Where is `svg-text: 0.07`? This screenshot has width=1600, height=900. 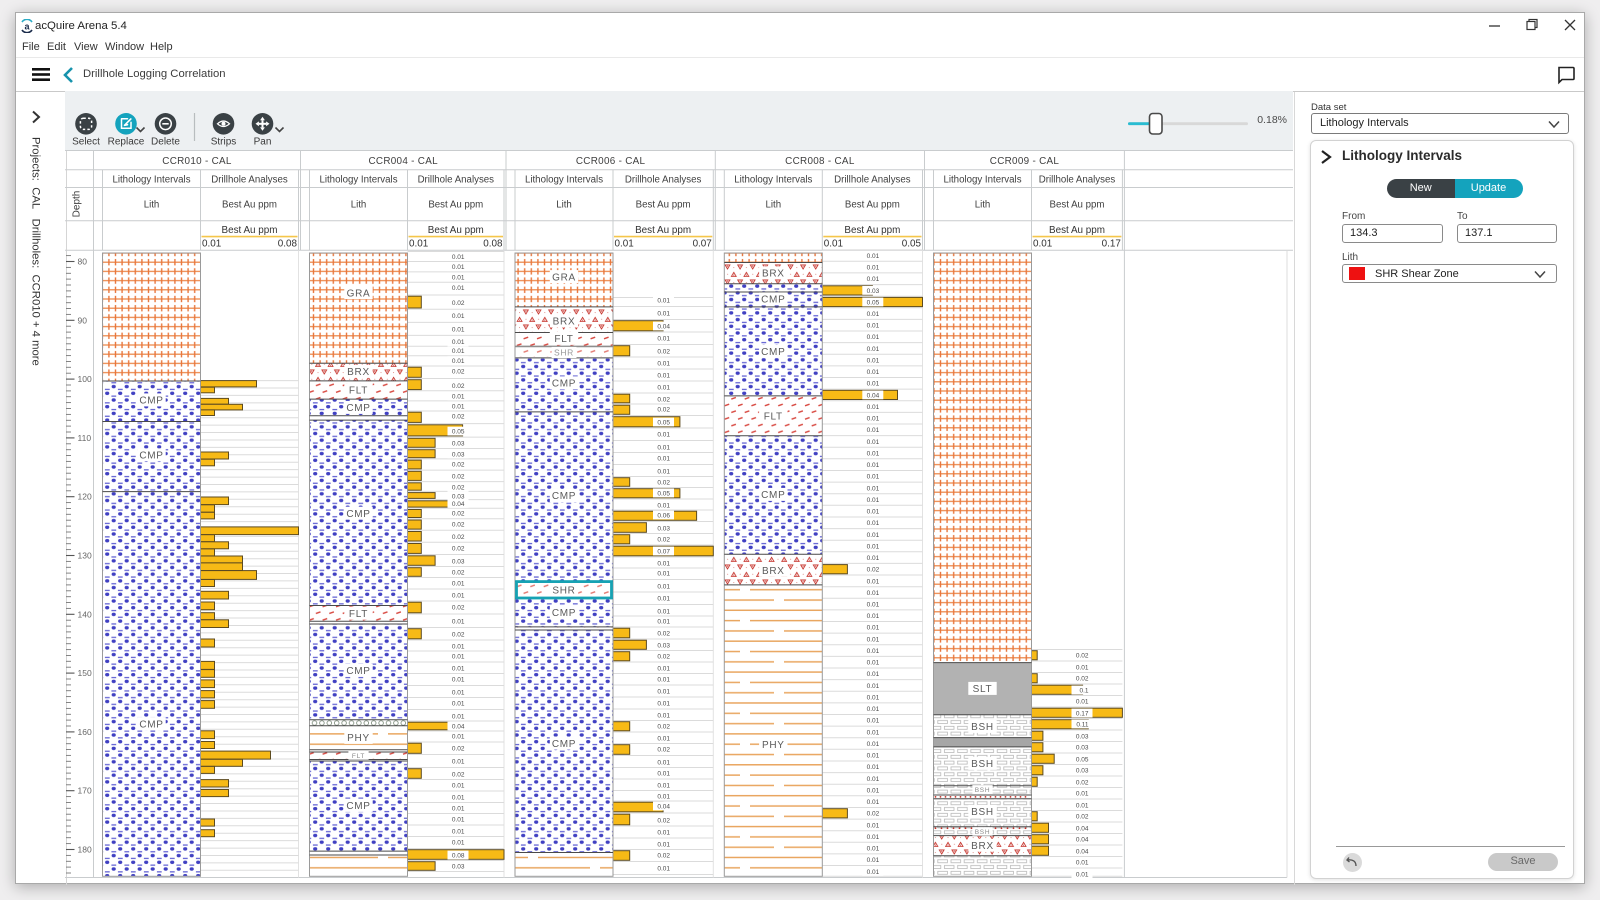 svg-text: 0.07 is located at coordinates (663, 551).